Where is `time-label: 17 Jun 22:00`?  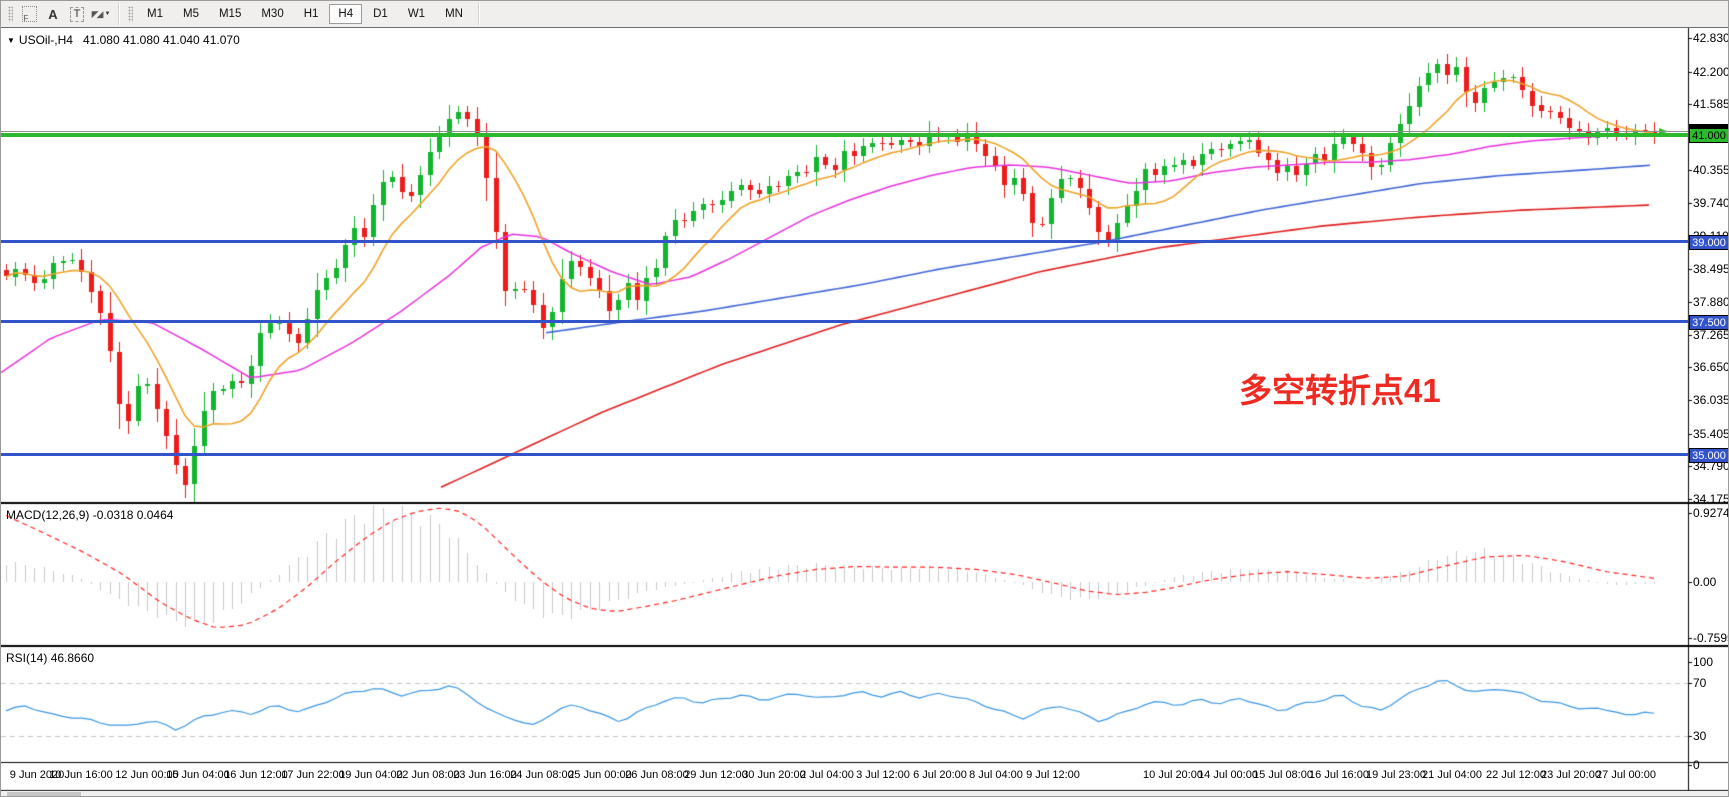
time-label: 17 Jun 22:00 is located at coordinates (313, 775).